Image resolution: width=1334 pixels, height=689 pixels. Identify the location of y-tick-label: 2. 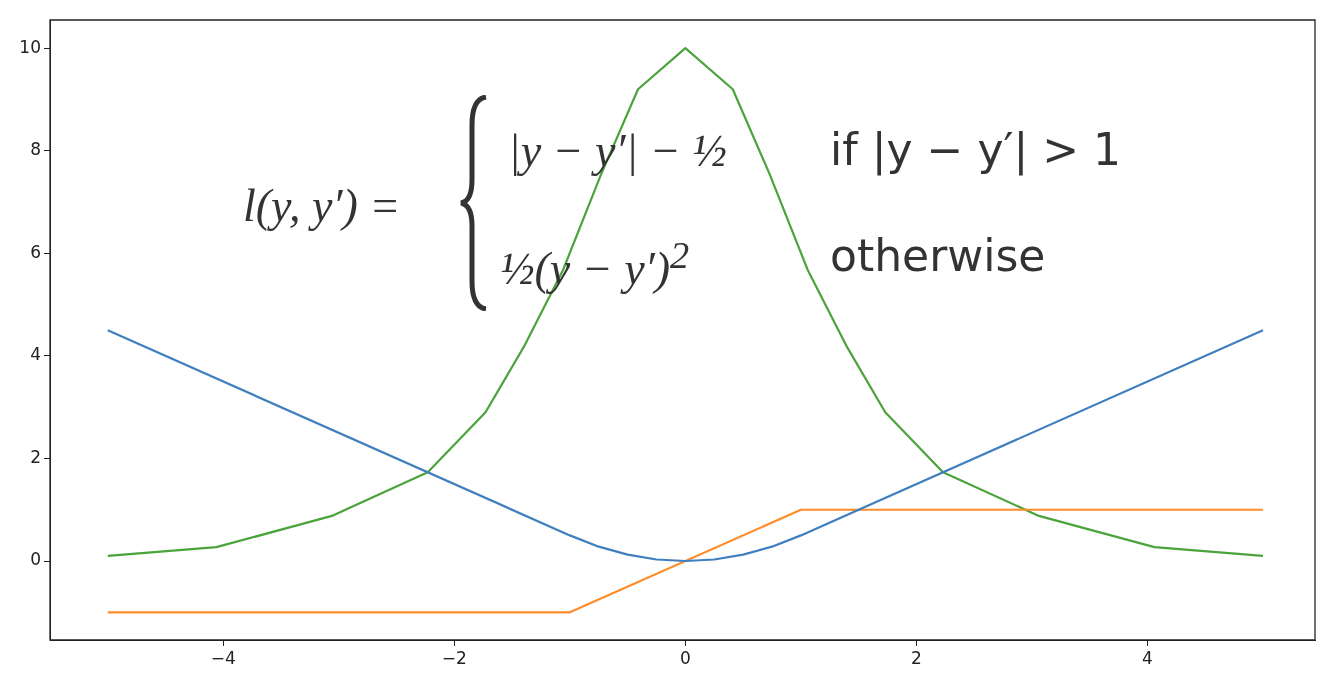
(35, 456).